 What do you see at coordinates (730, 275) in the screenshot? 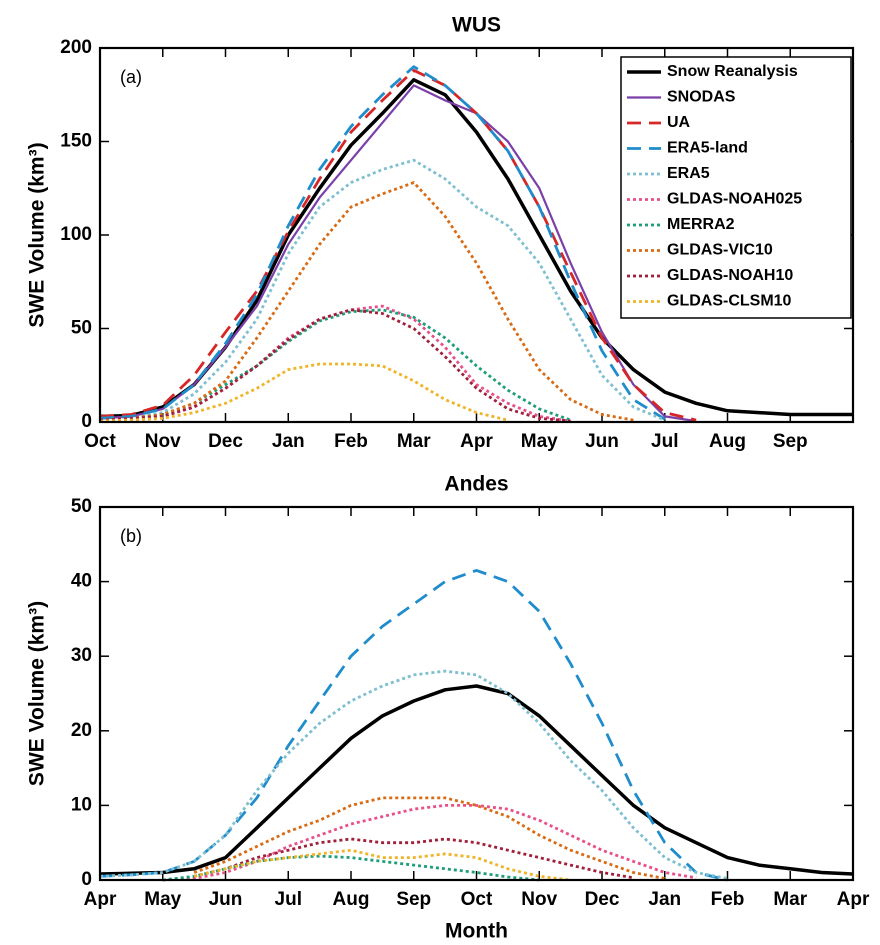
I see `legend-label: GLDAS-NOAH10` at bounding box center [730, 275].